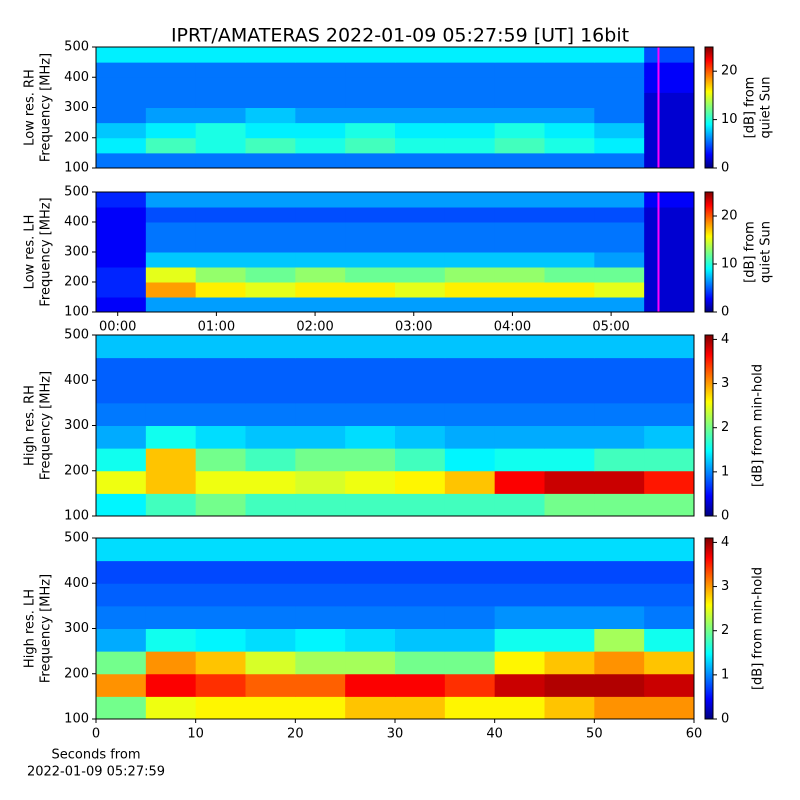  Describe the element at coordinates (314, 327) in the screenshot. I see `x-tick-label: 02:00` at that location.